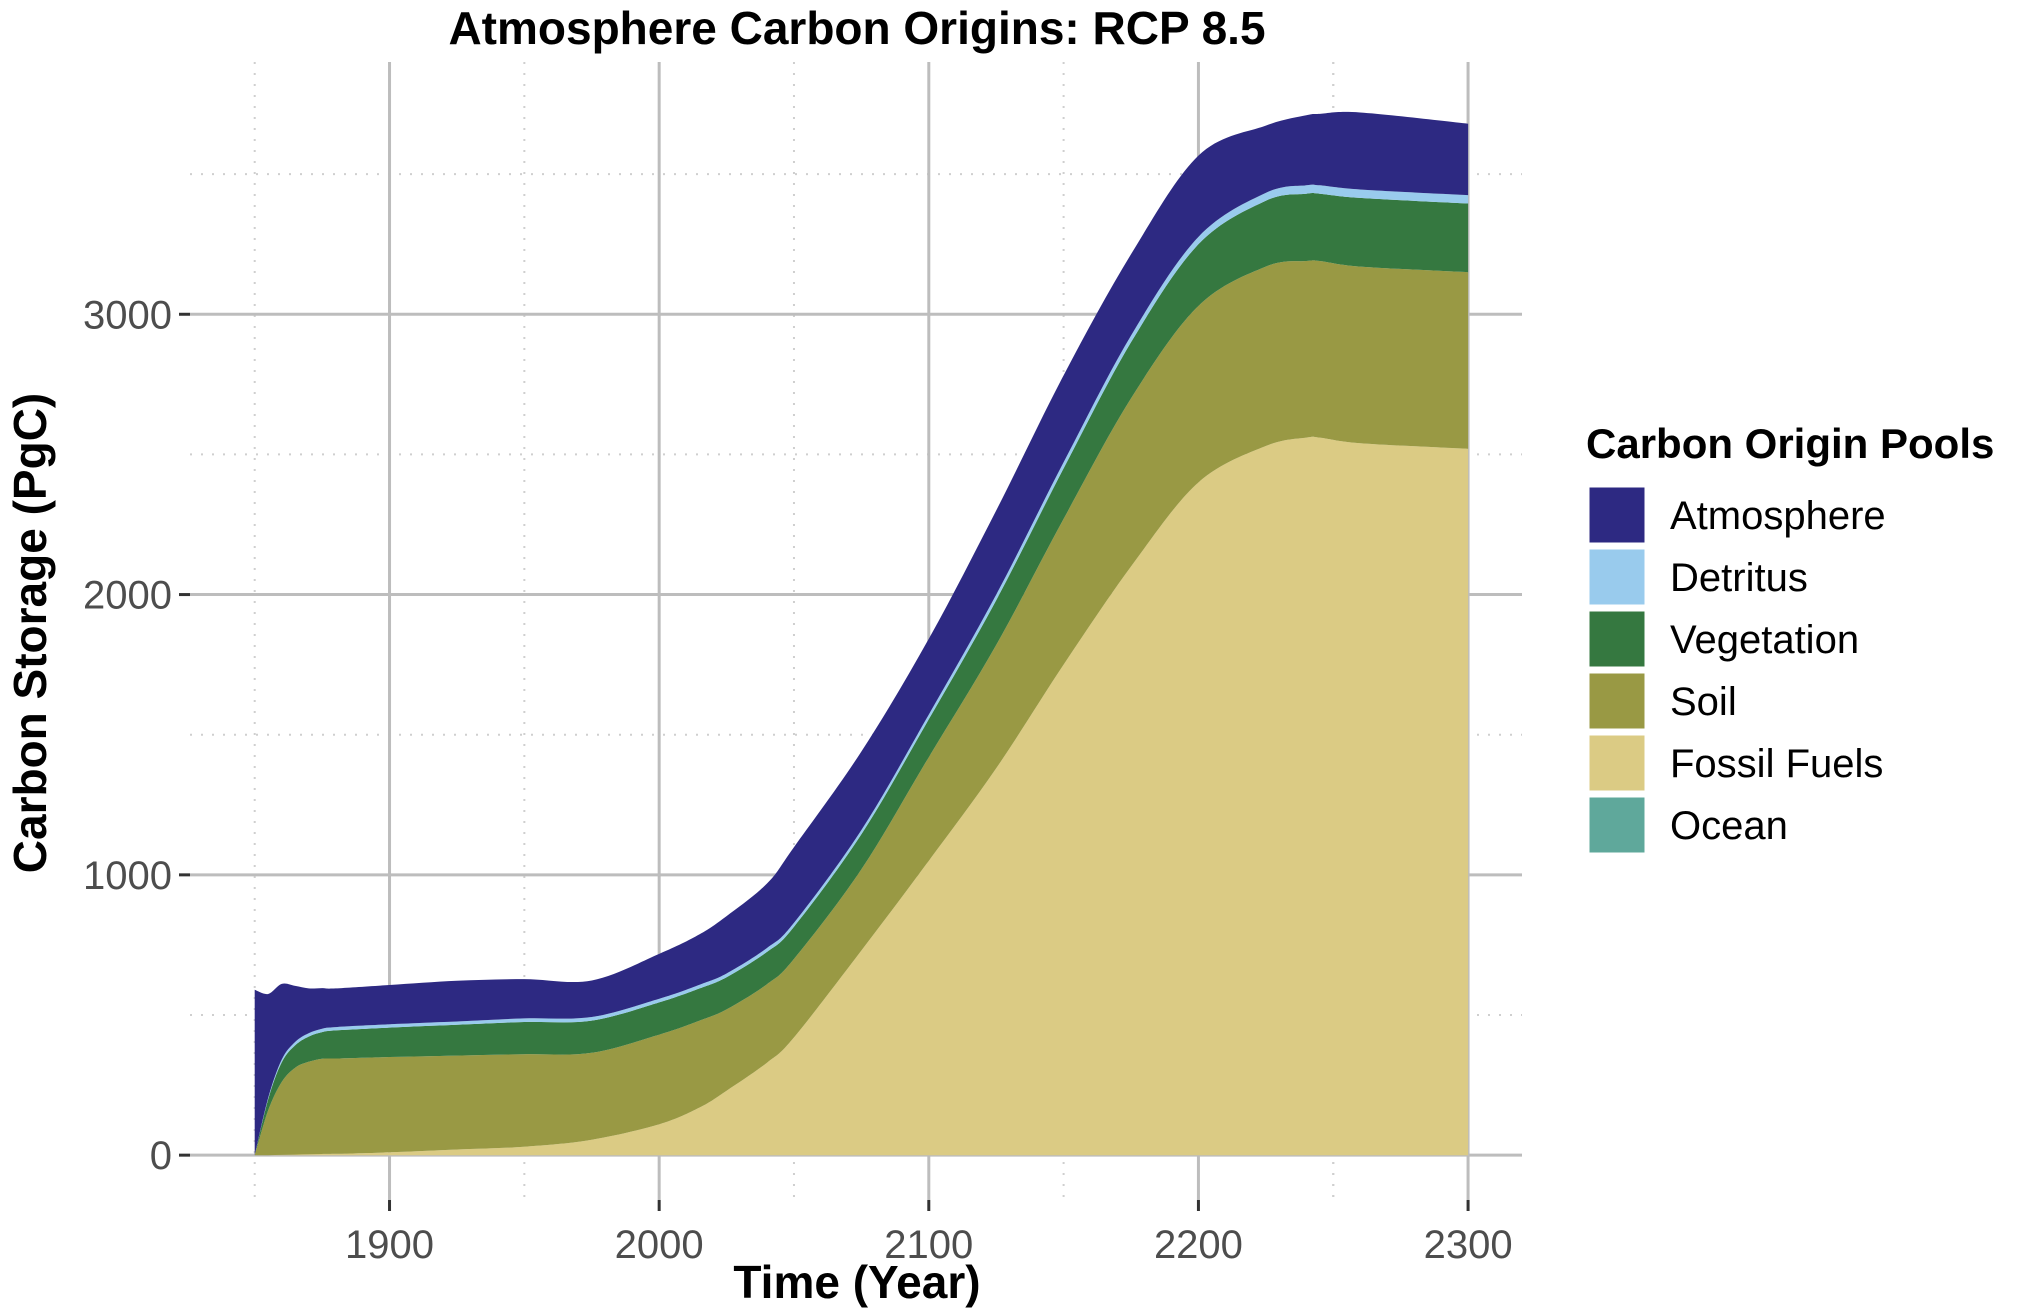 This screenshot has width=2042, height=1314. I want to click on legend-swatch-soil, so click(1617, 701).